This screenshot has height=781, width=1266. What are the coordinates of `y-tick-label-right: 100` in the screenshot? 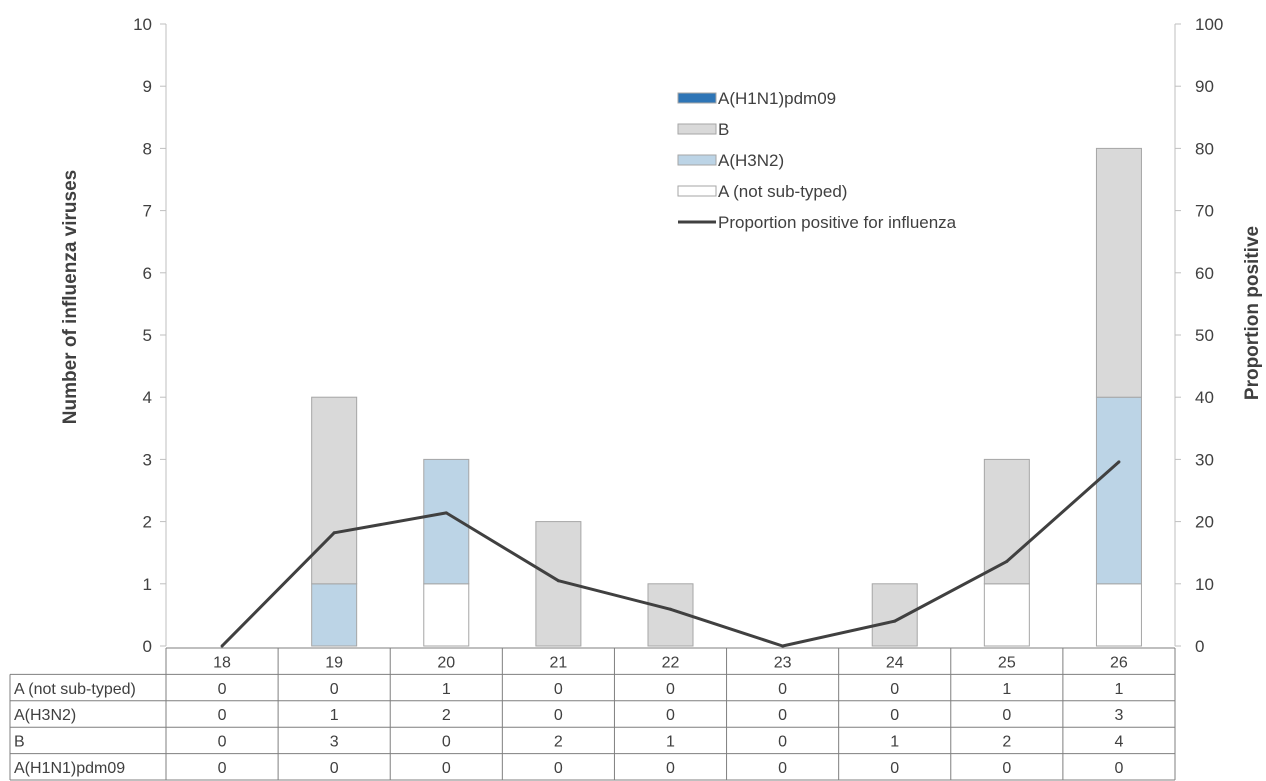 It's located at (1209, 24).